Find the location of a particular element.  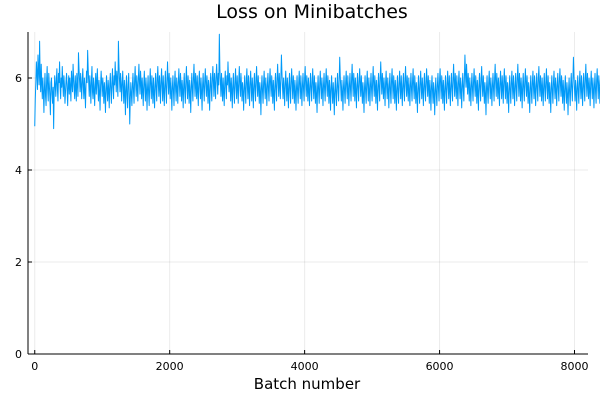

y-tick-label: 0 is located at coordinates (18, 354).